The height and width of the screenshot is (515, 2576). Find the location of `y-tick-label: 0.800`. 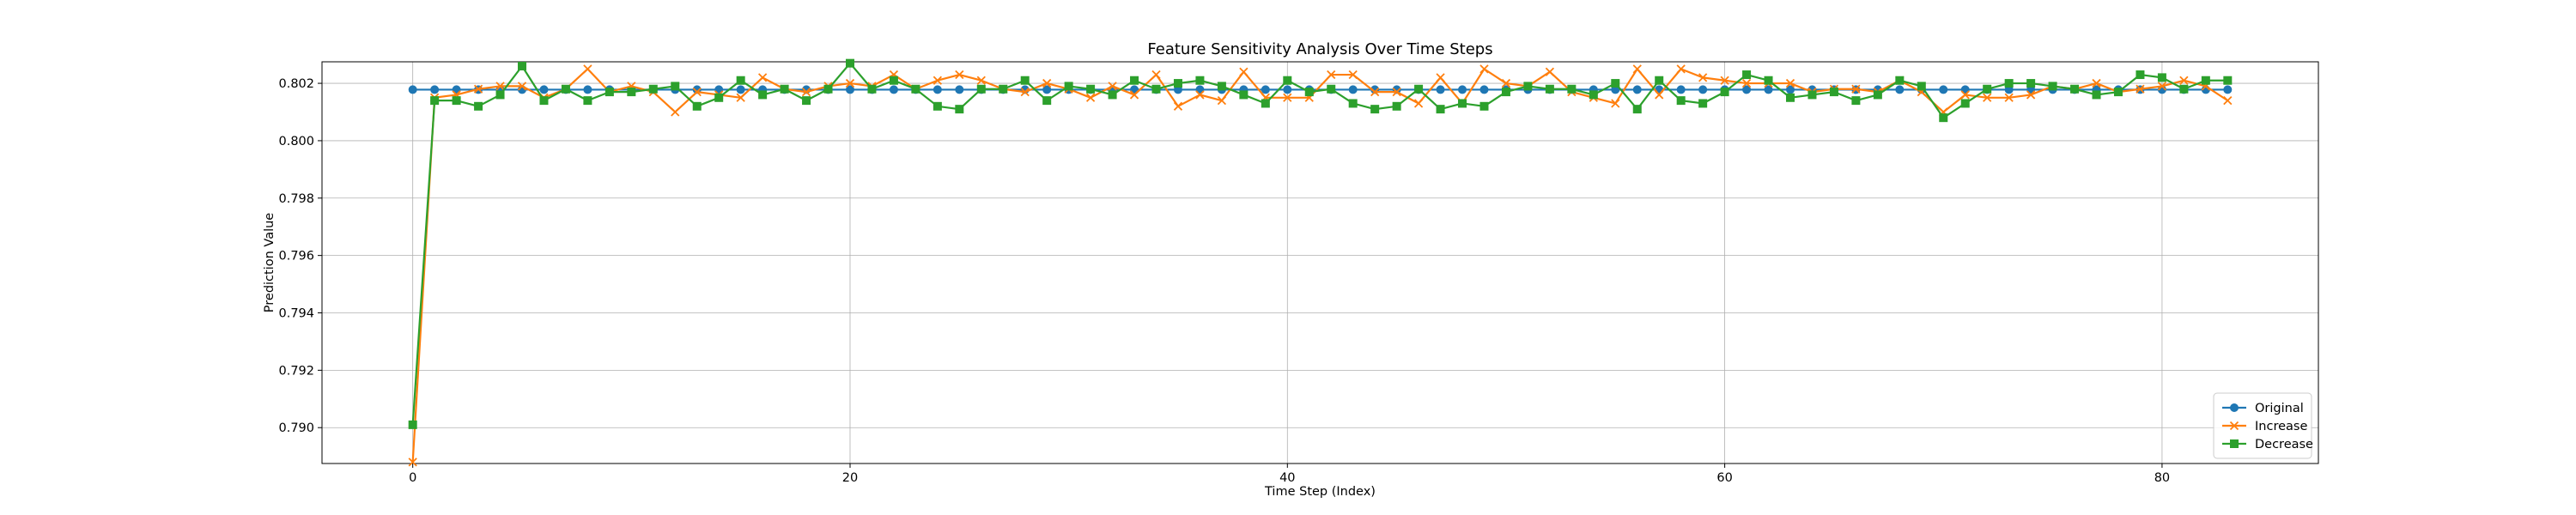

y-tick-label: 0.800 is located at coordinates (296, 141).